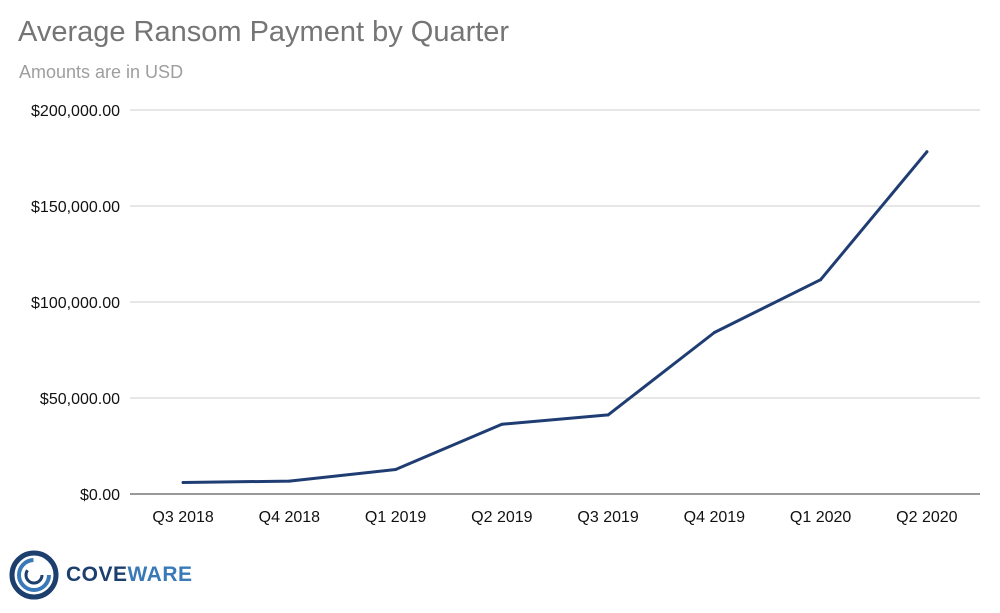 This screenshot has height=613, width=1000. I want to click on x-tick-label: Q4 2018, so click(289, 517).